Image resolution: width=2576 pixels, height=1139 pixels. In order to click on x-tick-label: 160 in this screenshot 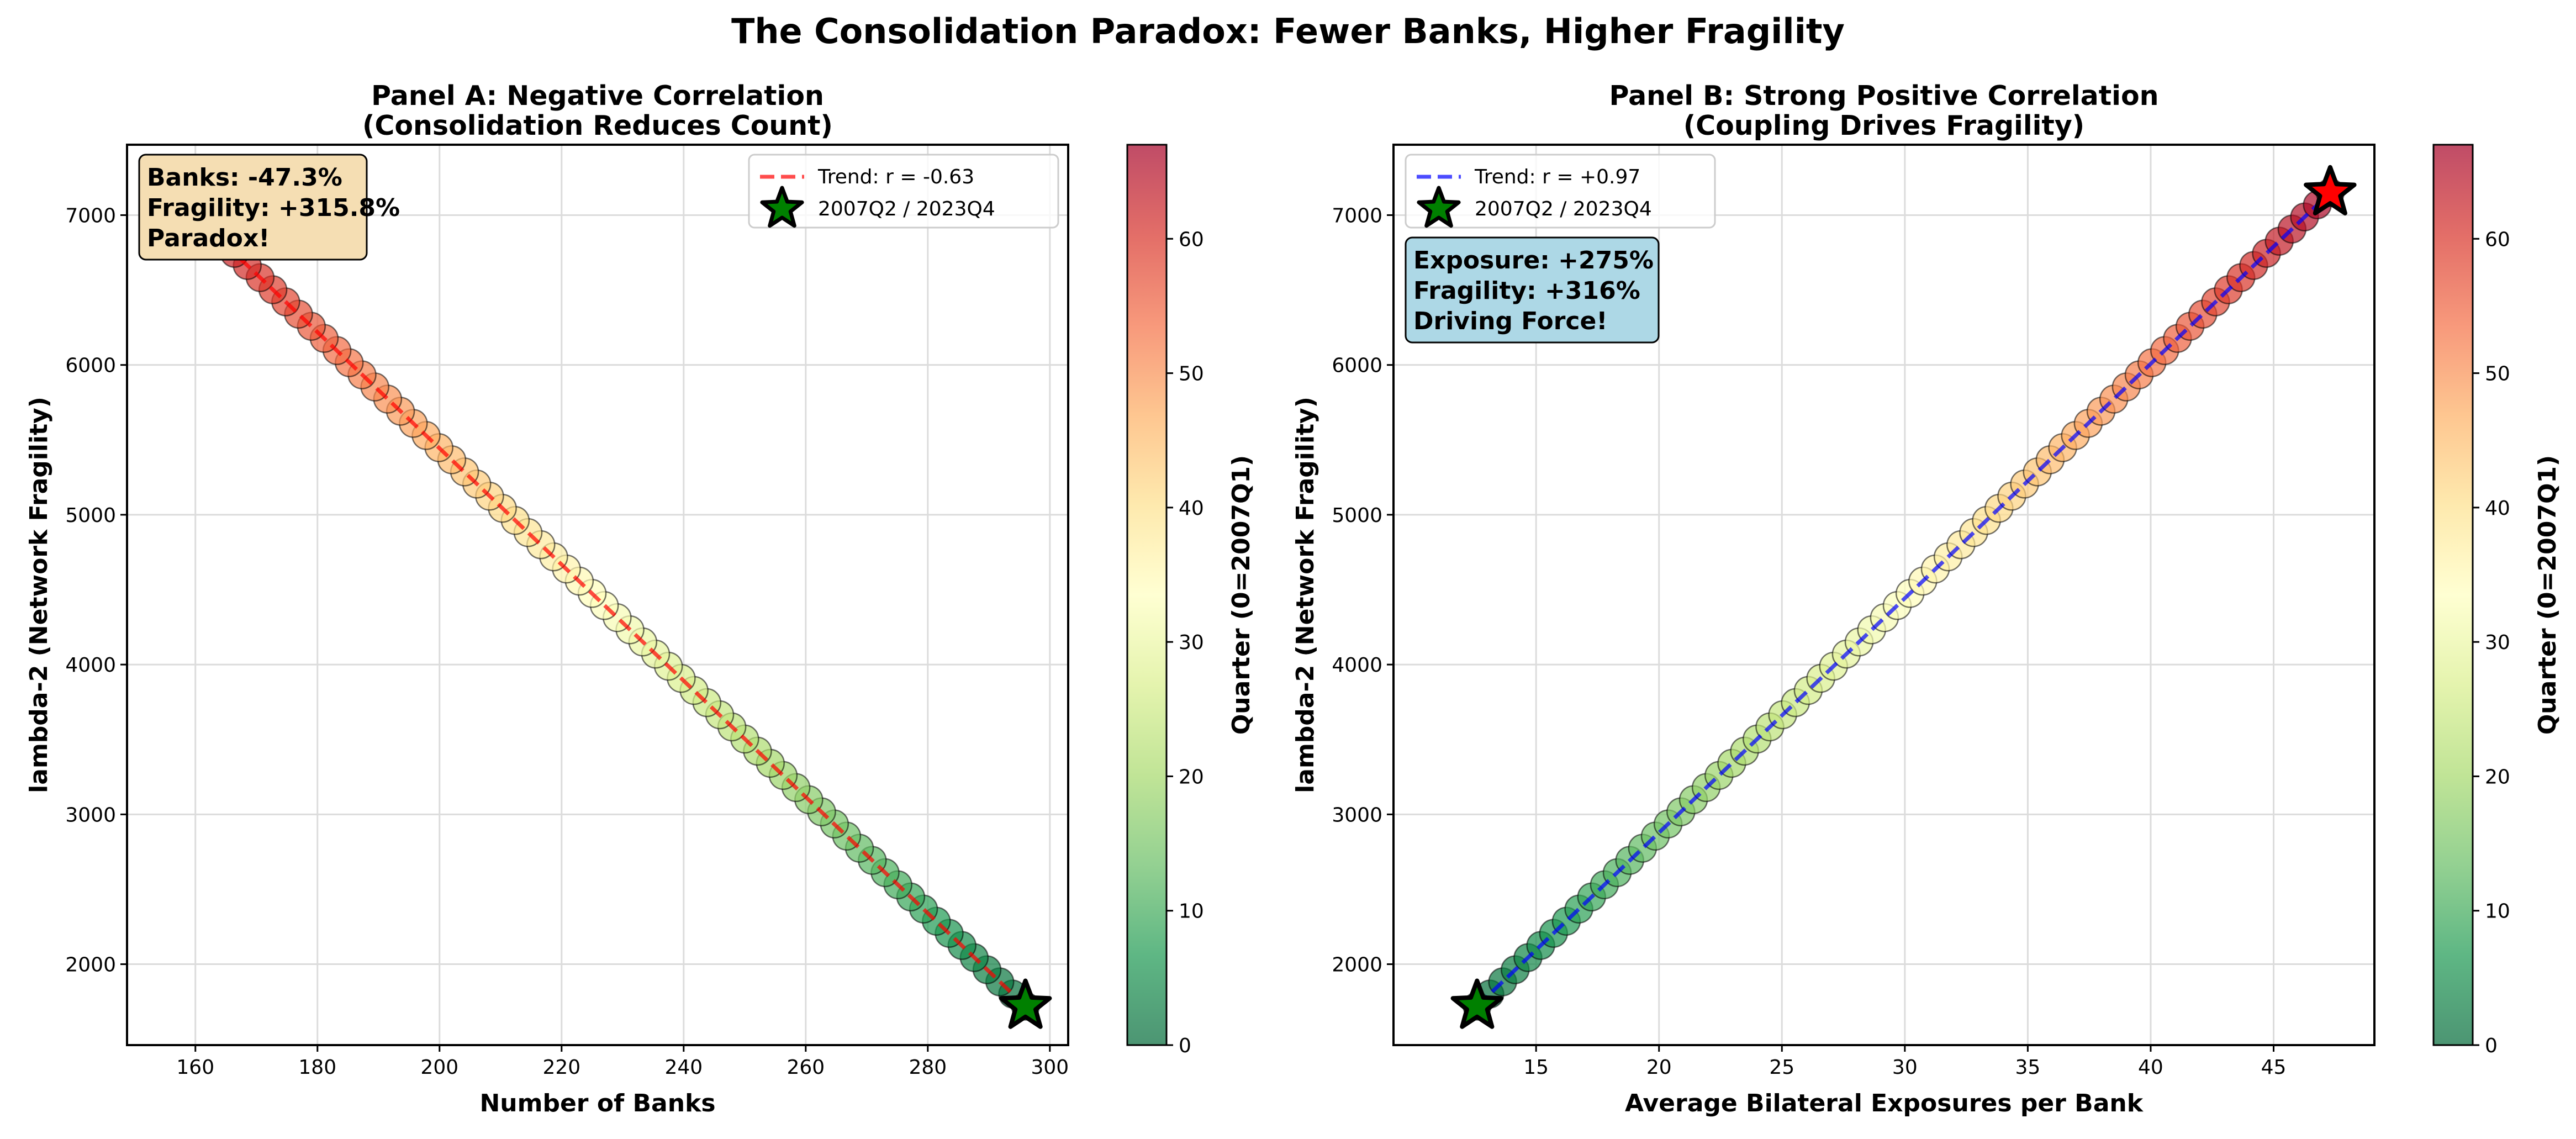, I will do `click(195, 1067)`.